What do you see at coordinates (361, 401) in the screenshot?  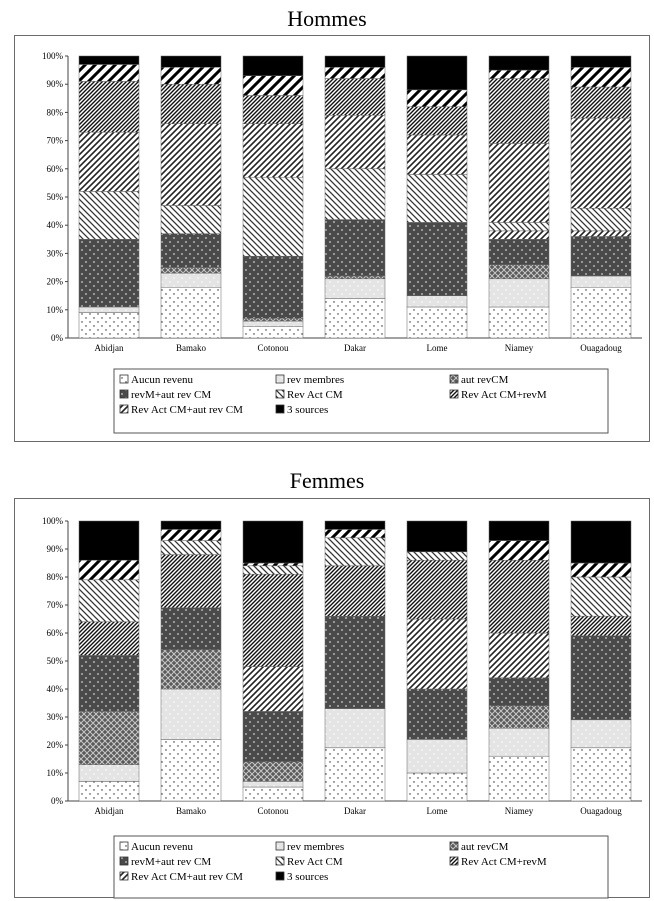 I see `legend-box-hommes` at bounding box center [361, 401].